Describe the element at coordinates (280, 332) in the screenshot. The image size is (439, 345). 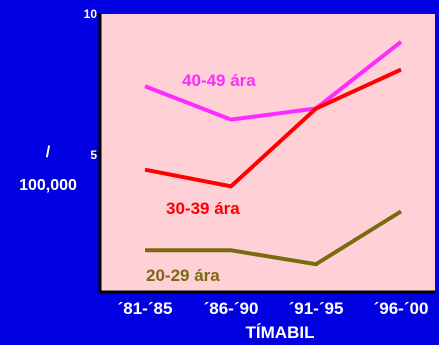
I see `x-axis-label: TÍMABIL` at that location.